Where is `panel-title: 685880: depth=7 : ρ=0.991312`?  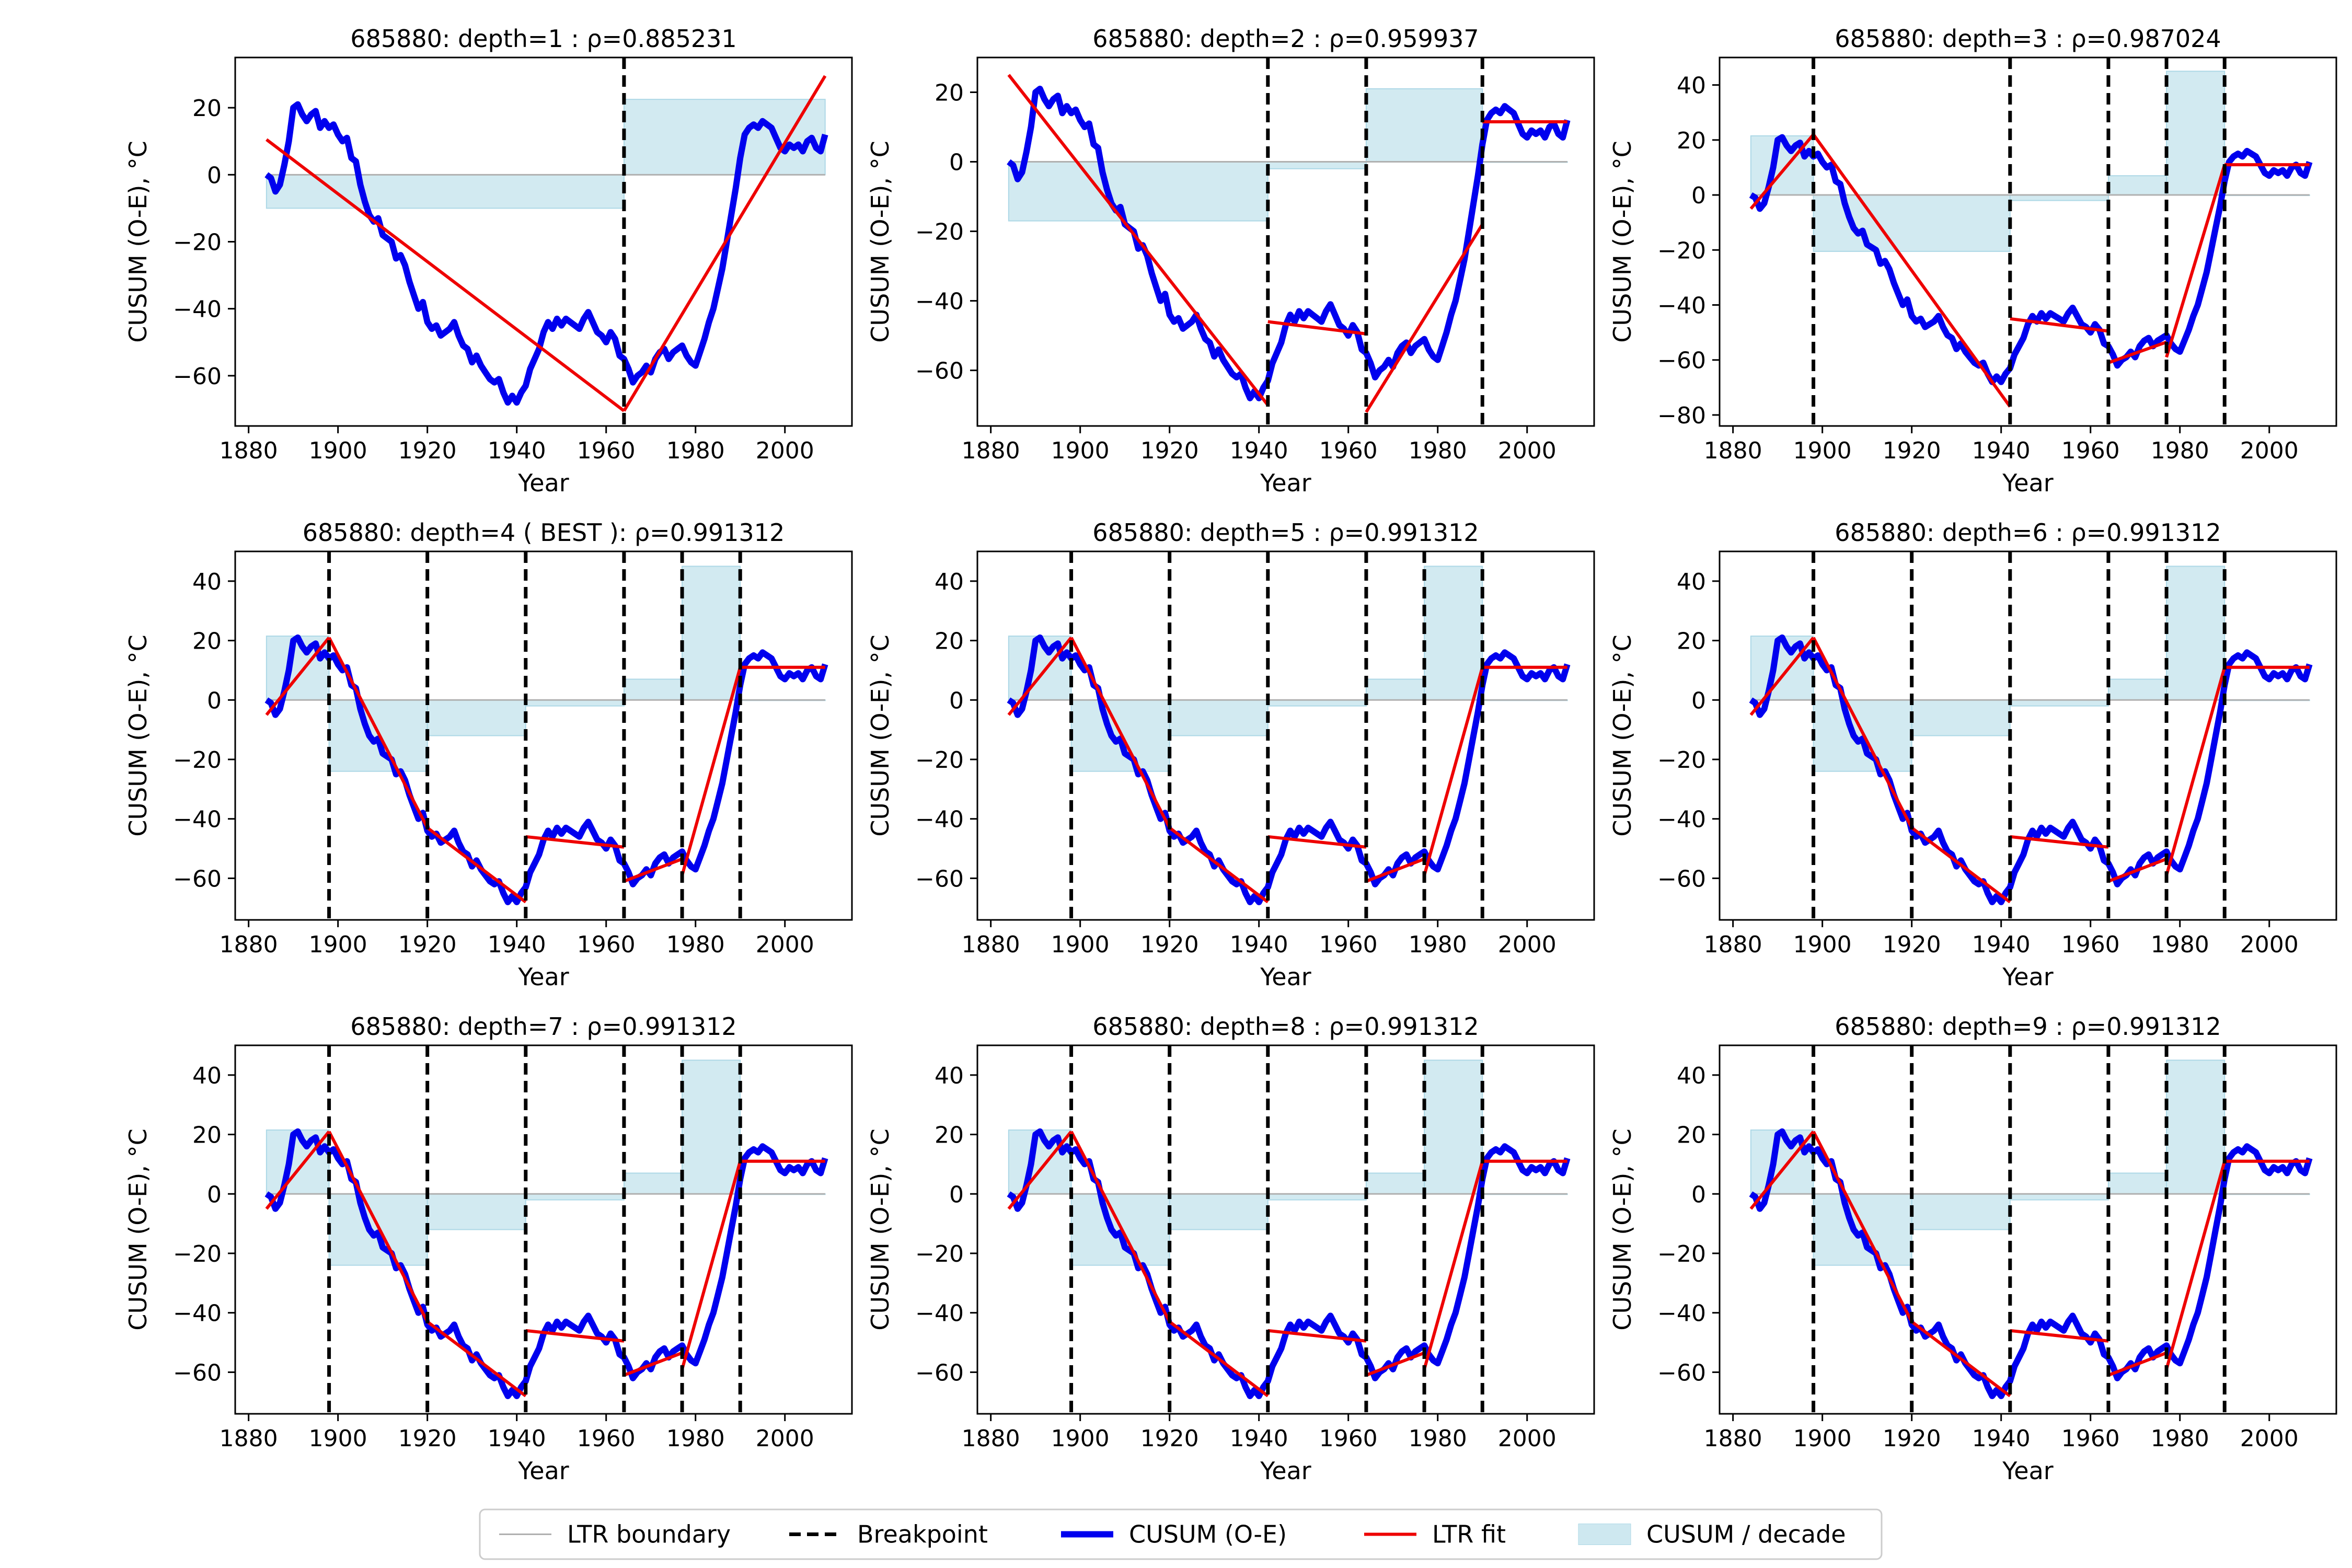
panel-title: 685880: depth=7 : ρ=0.991312 is located at coordinates (543, 1026).